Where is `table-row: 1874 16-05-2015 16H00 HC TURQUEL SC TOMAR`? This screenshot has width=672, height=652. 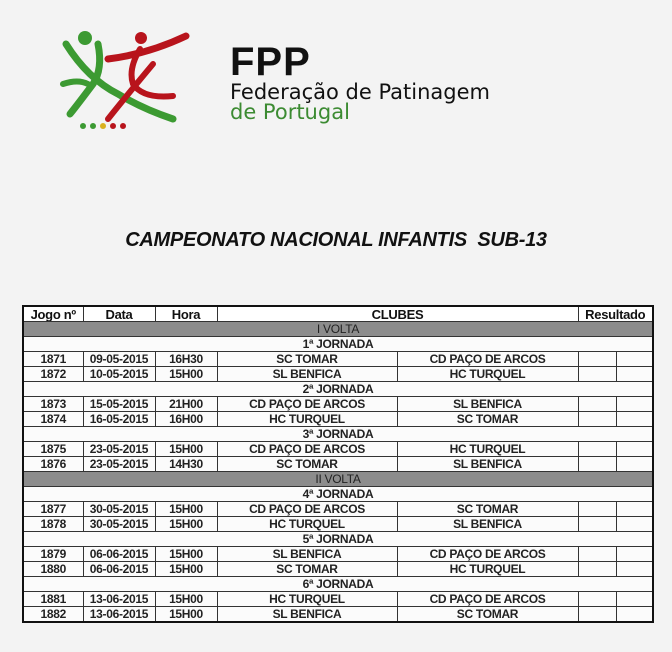
table-row: 1874 16-05-2015 16H00 HC TURQUEL SC TOMAR is located at coordinates (338, 419).